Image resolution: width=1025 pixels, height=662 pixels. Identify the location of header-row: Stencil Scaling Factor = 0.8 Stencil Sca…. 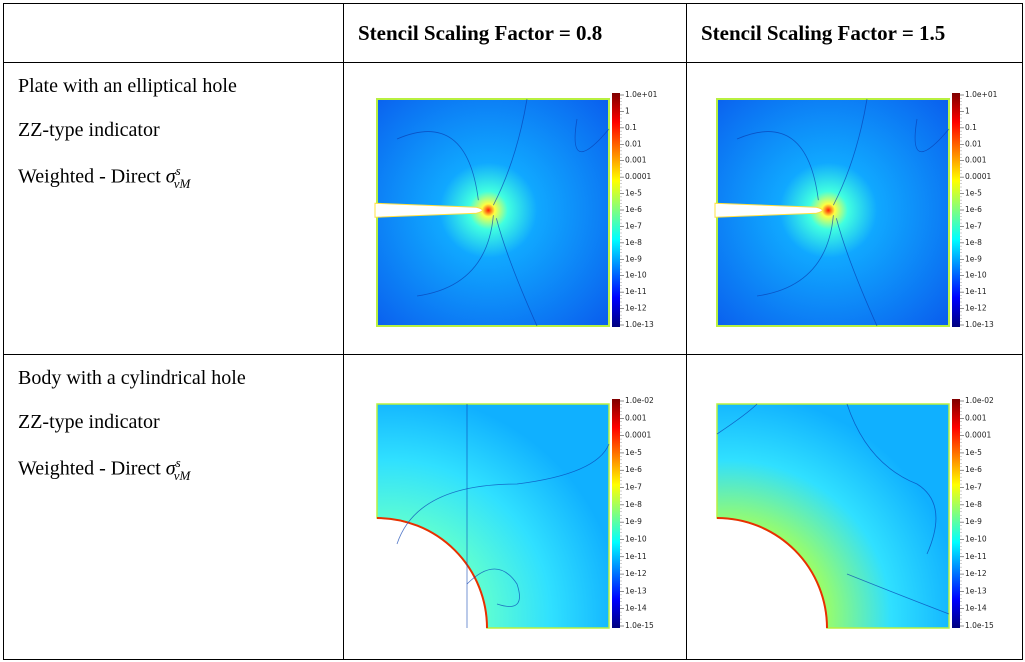
(513, 33).